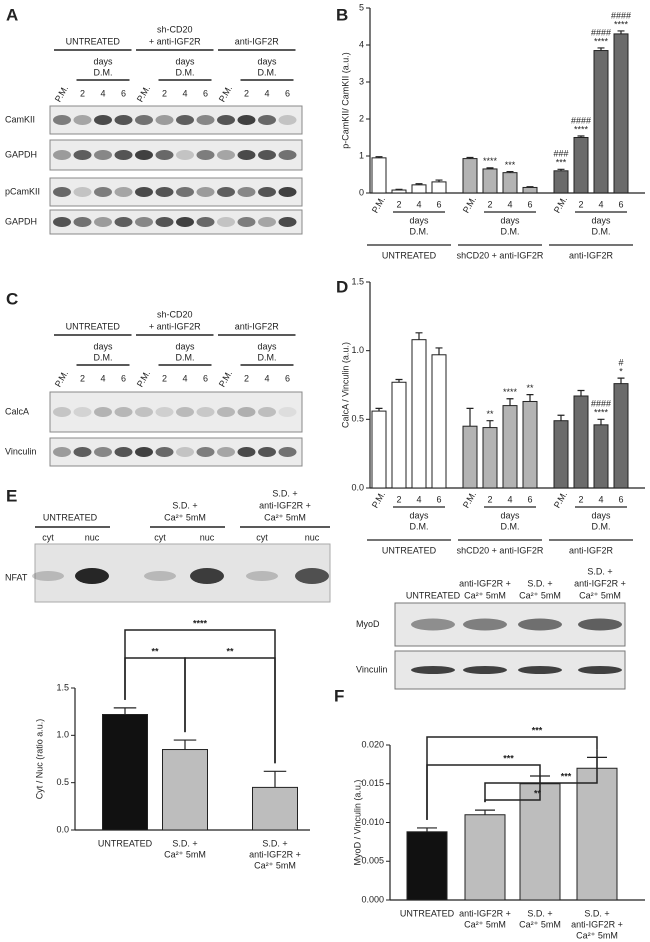 The width and height of the screenshot is (650, 942). I want to click on x-tick-label: P.M., so click(469, 500).